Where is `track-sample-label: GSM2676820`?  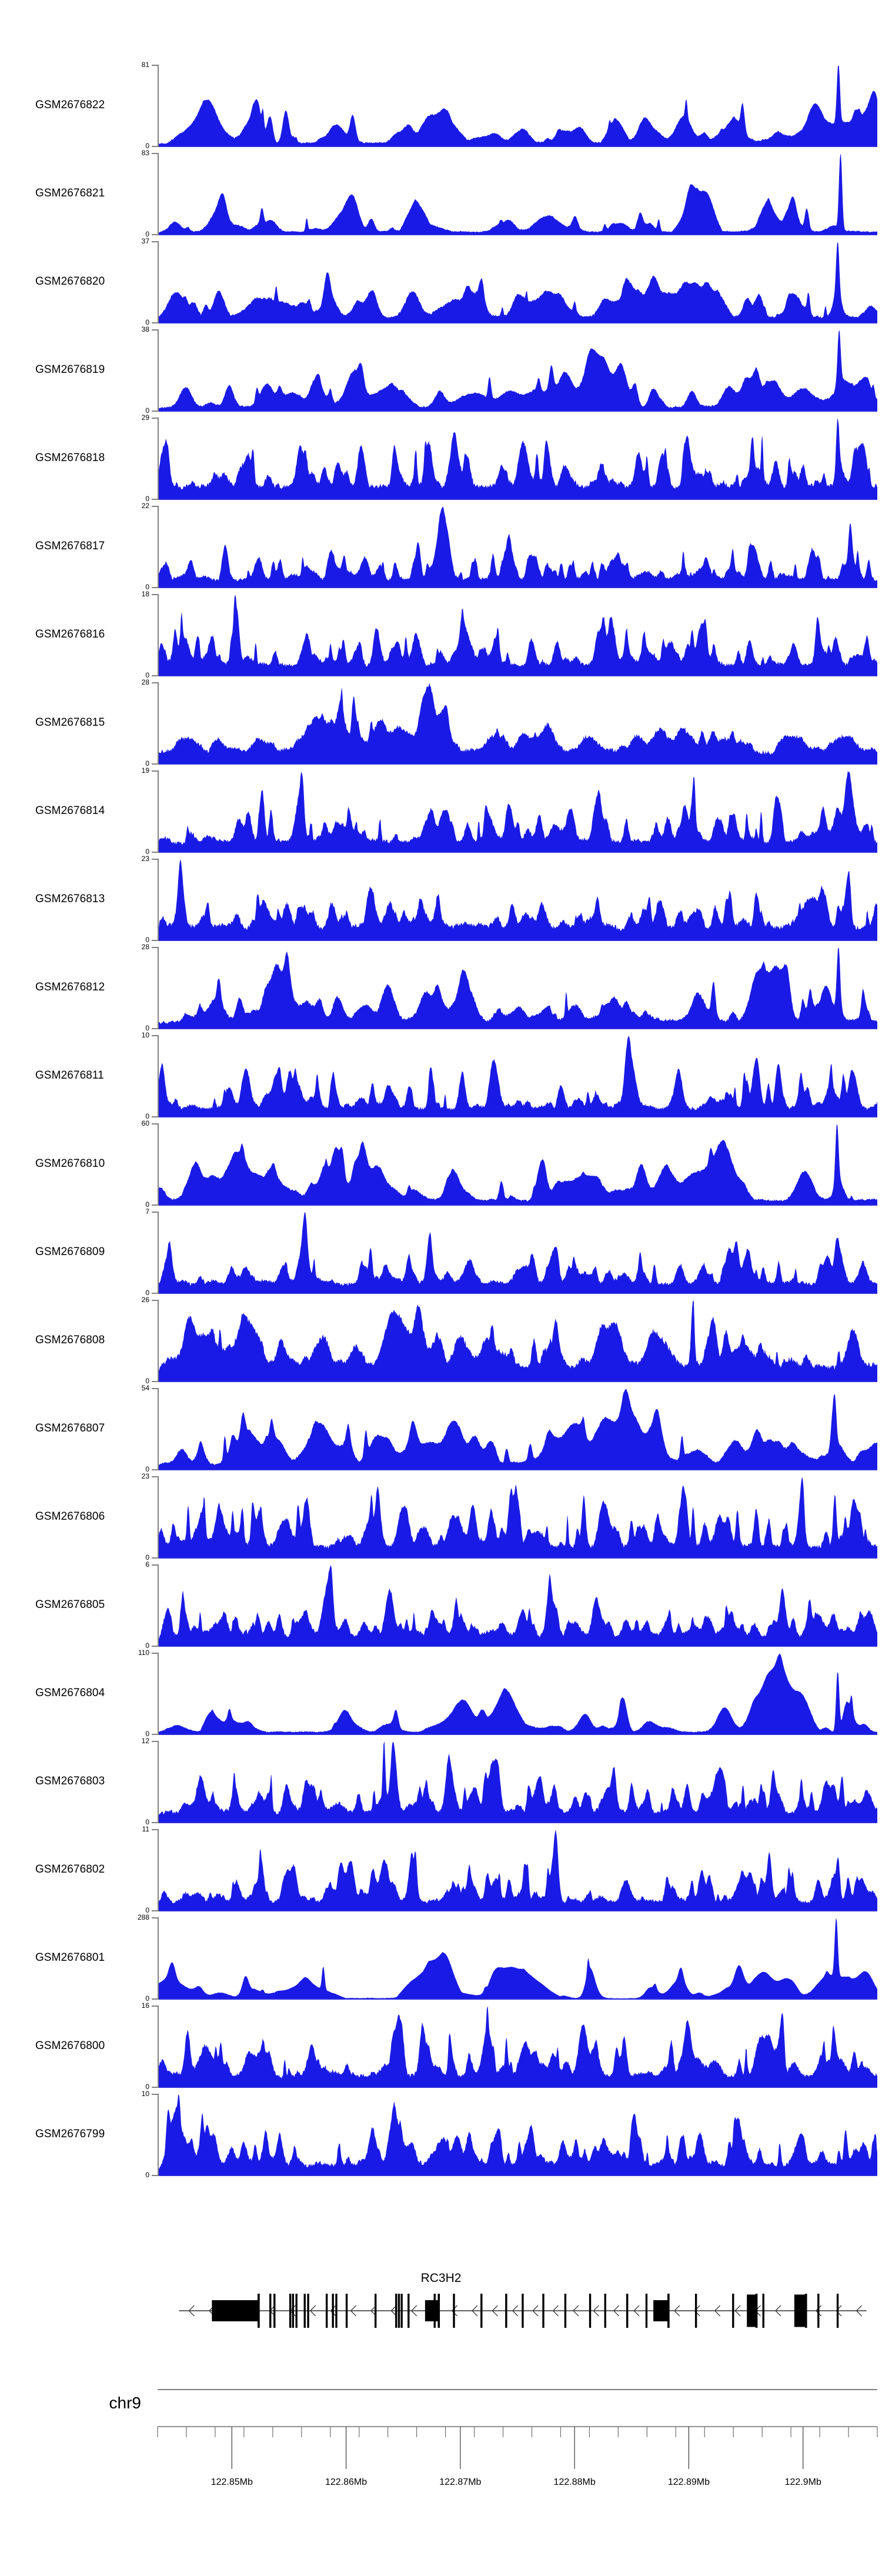
track-sample-label: GSM2676820 is located at coordinates (70, 281).